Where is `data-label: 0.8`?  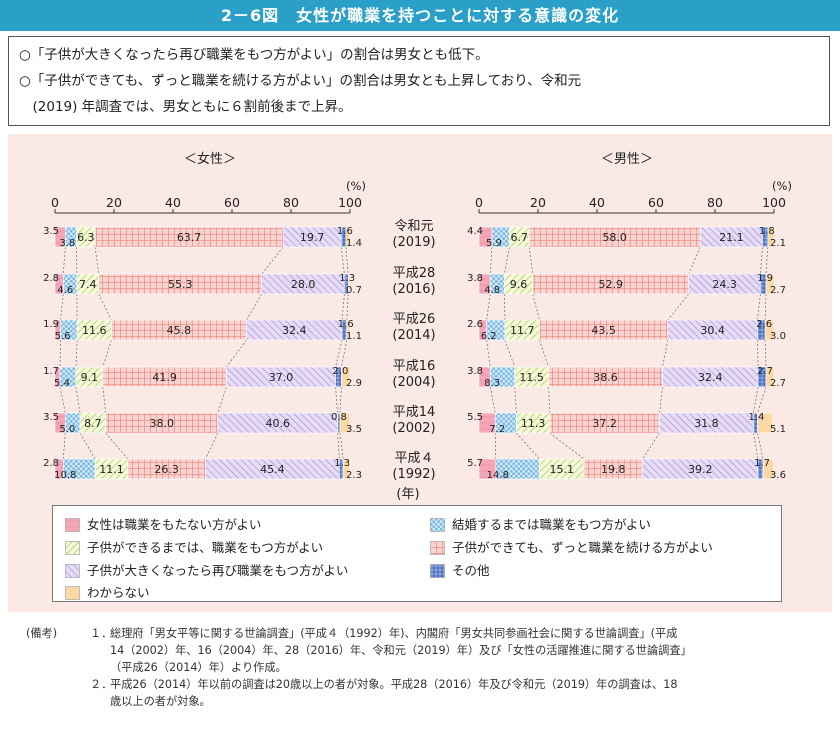
data-label: 0.8 is located at coordinates (339, 417).